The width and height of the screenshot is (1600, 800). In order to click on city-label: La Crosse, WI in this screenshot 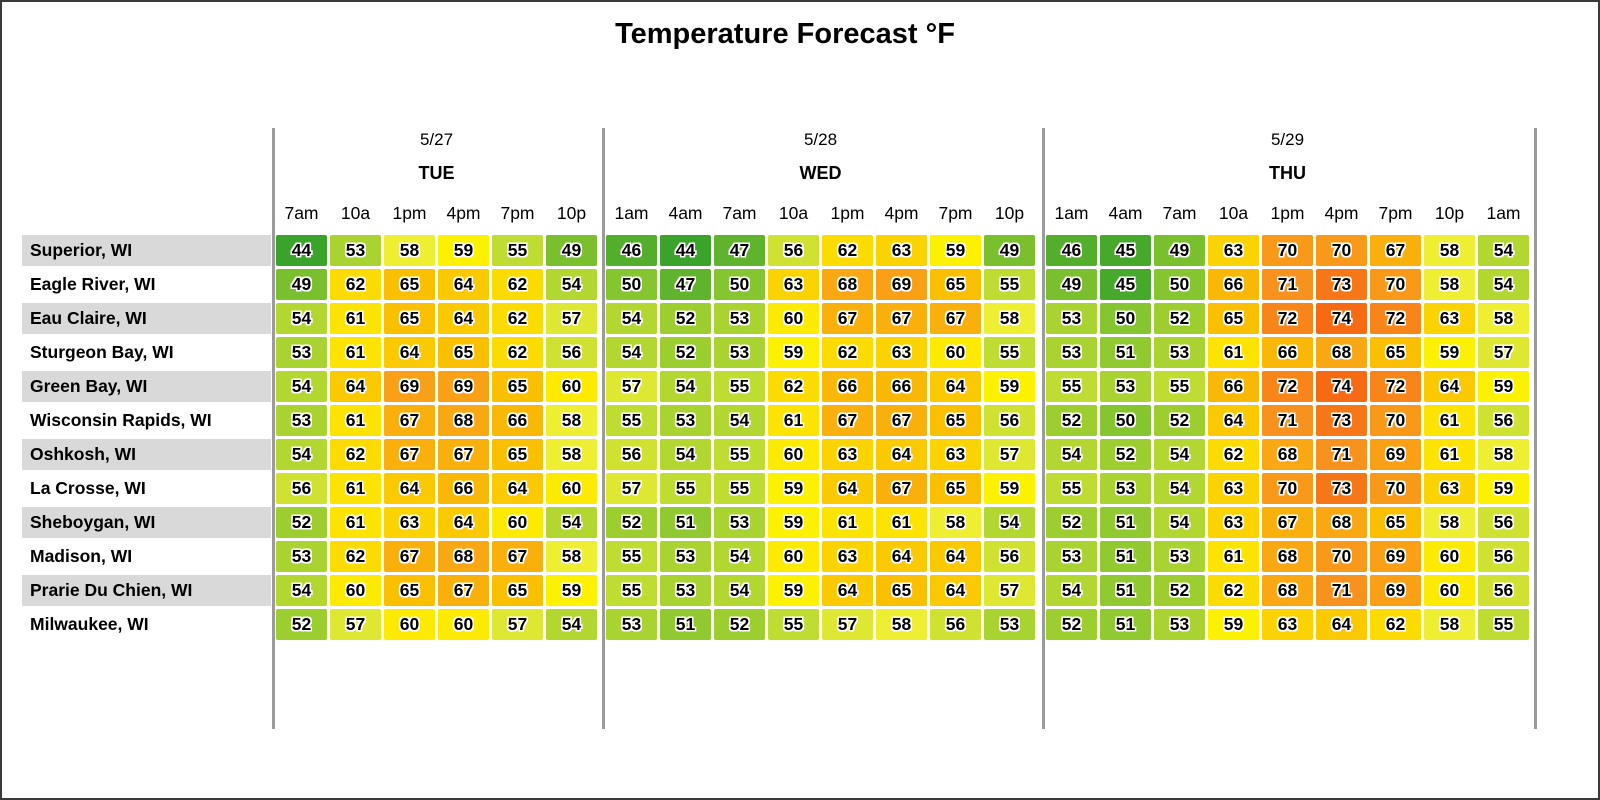, I will do `click(88, 488)`.